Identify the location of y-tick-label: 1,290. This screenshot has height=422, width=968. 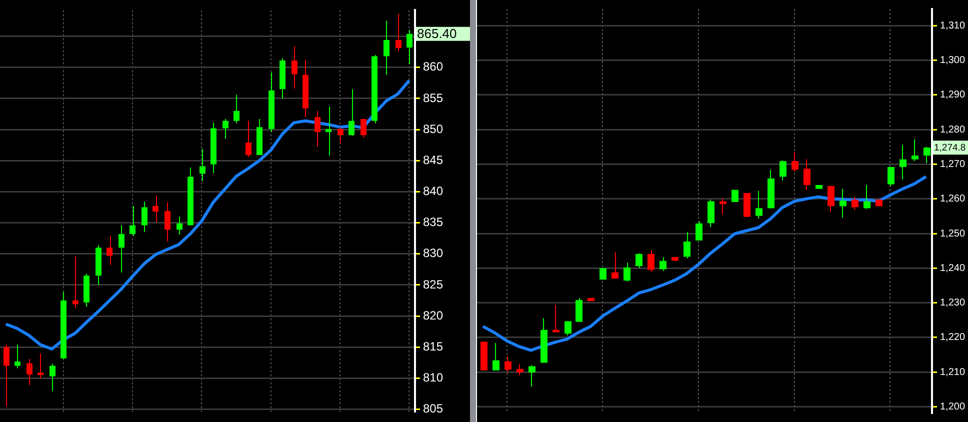
(953, 95).